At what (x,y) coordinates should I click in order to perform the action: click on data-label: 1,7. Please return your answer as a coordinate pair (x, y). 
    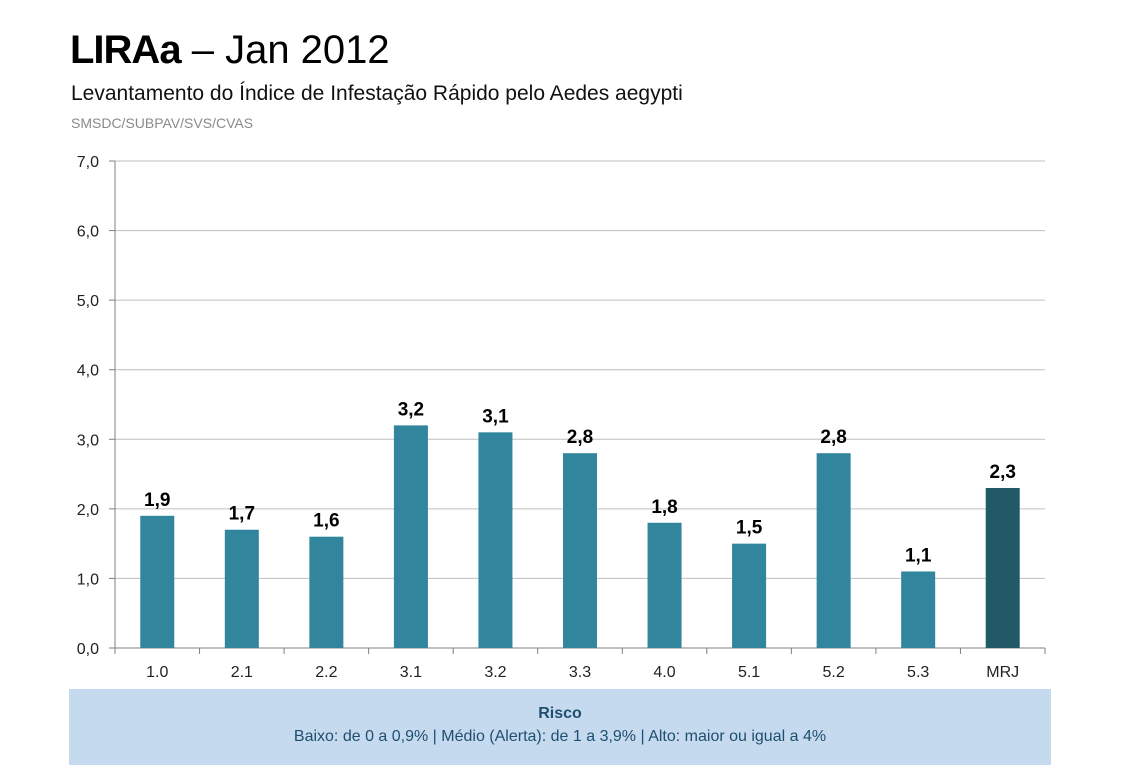
    Looking at the image, I should click on (242, 514).